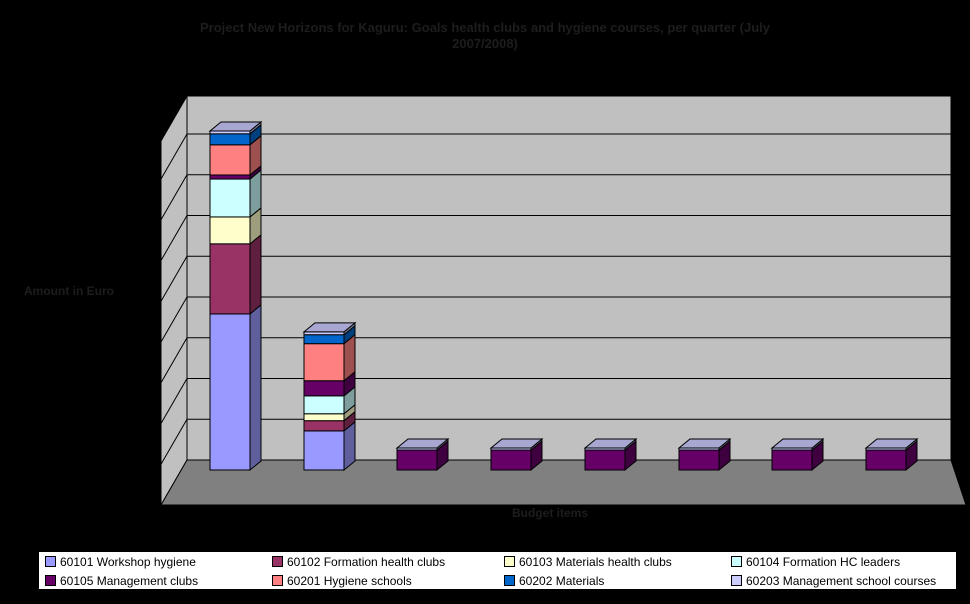 This screenshot has height=604, width=970. What do you see at coordinates (366, 561) in the screenshot?
I see `legend-item-label: 60102 Formation health clubs` at bounding box center [366, 561].